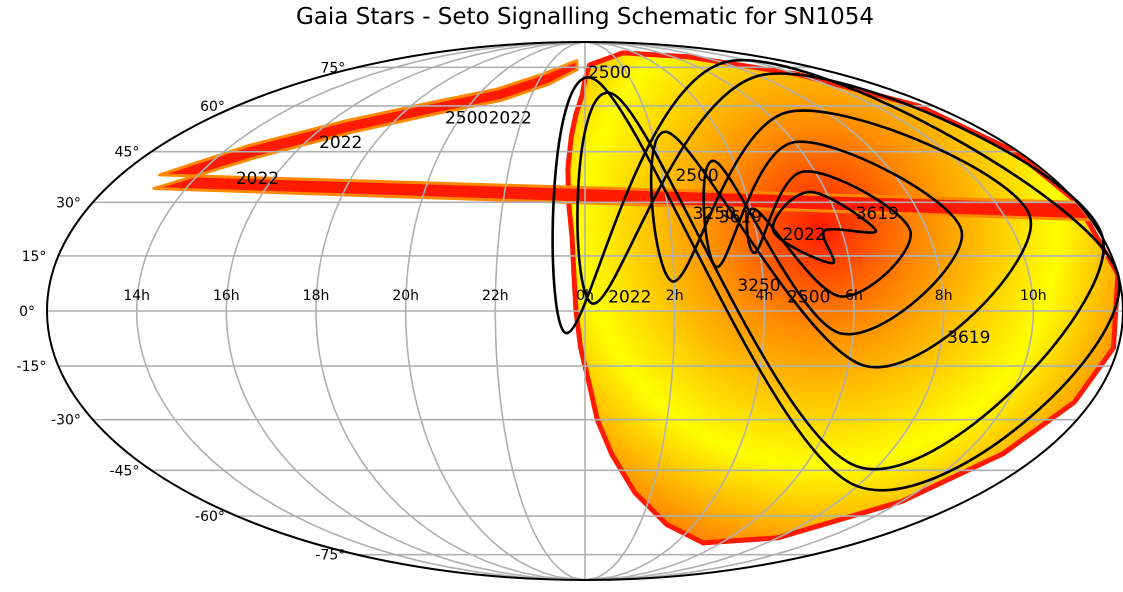 The height and width of the screenshot is (592, 1123). What do you see at coordinates (32, 367) in the screenshot?
I see `dec-tick-label: -15°` at bounding box center [32, 367].